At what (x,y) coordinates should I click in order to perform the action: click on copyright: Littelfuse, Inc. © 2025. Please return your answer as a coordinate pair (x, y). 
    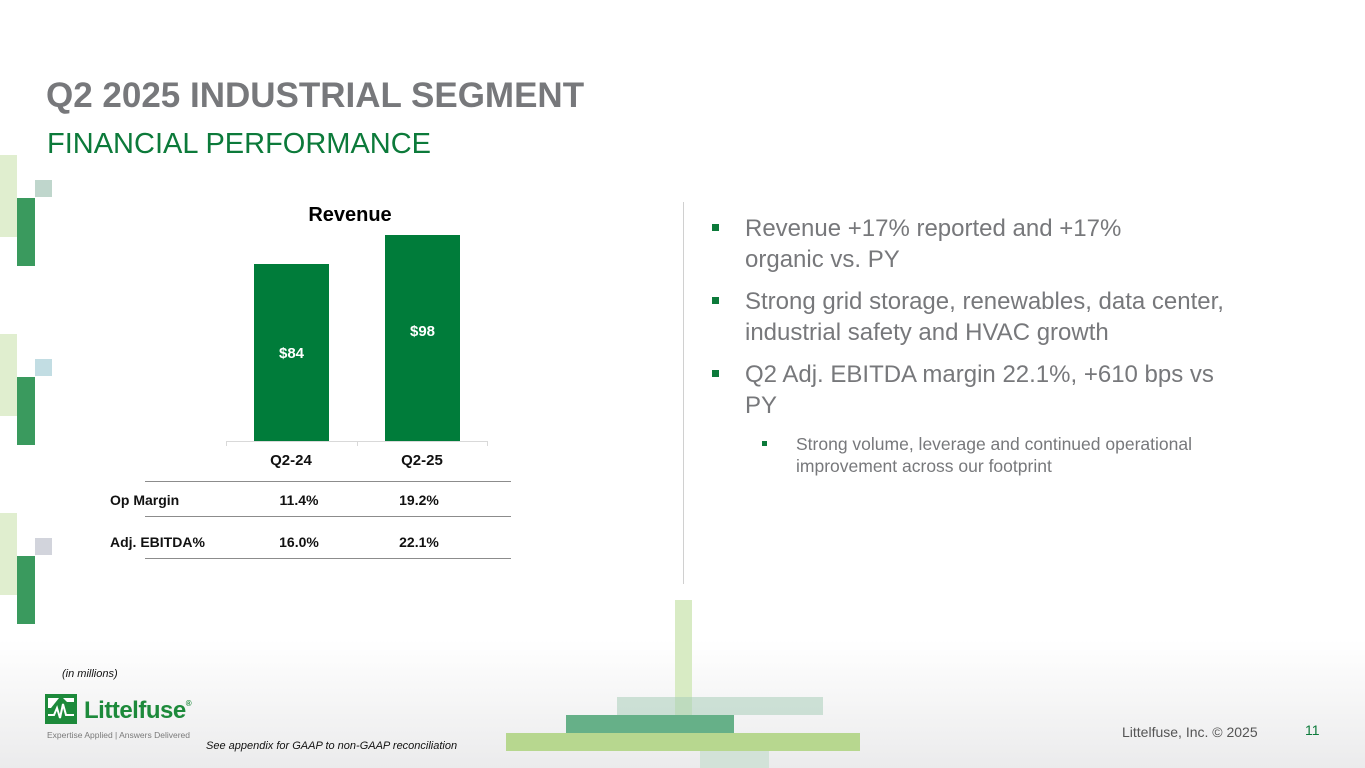
    Looking at the image, I should click on (1190, 732).